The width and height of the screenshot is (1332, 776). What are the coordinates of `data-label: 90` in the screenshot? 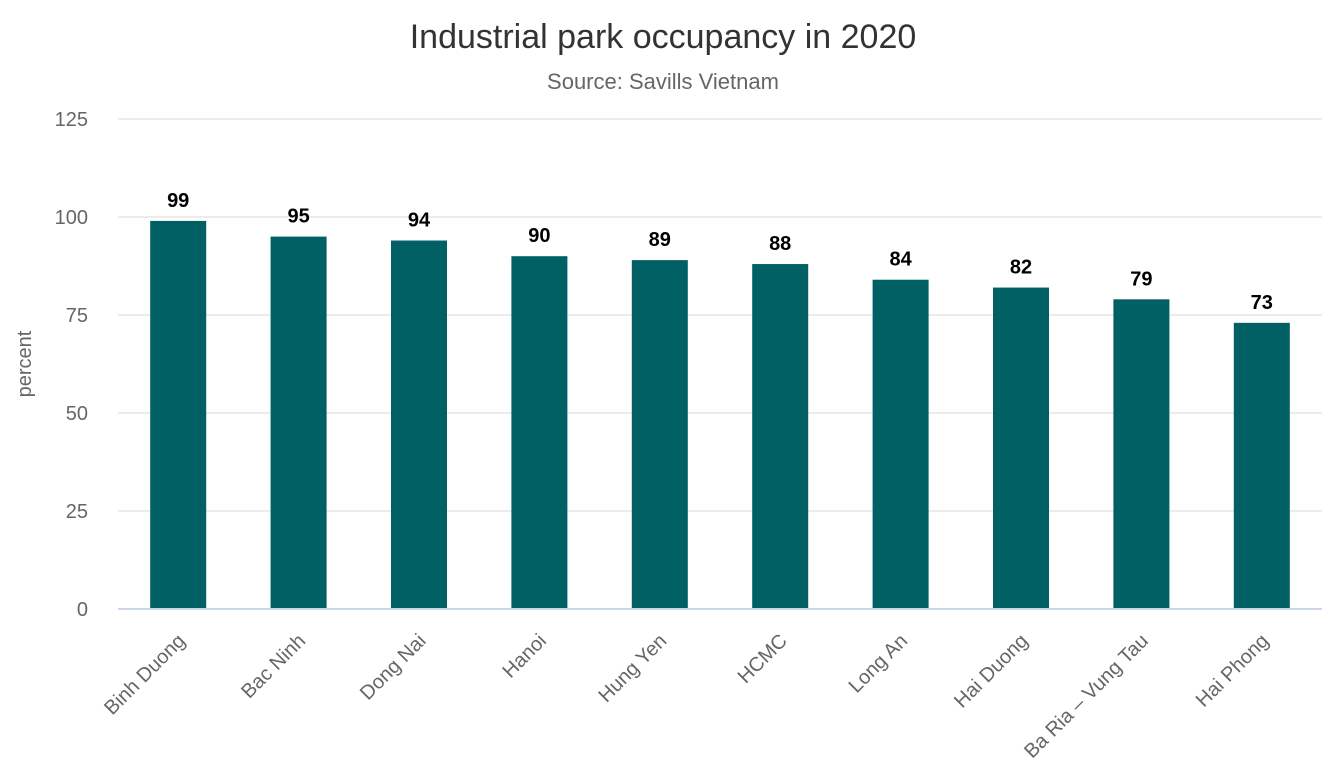 It's located at (539, 236).